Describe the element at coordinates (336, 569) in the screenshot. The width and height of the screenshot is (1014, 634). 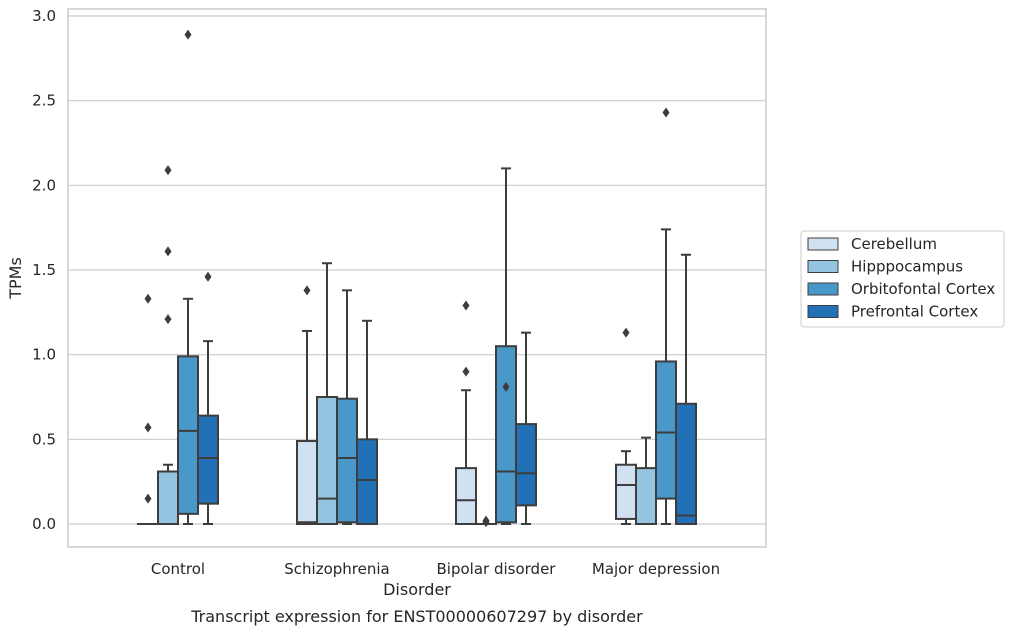
I see `x-tick-label: Schizophrenia` at that location.